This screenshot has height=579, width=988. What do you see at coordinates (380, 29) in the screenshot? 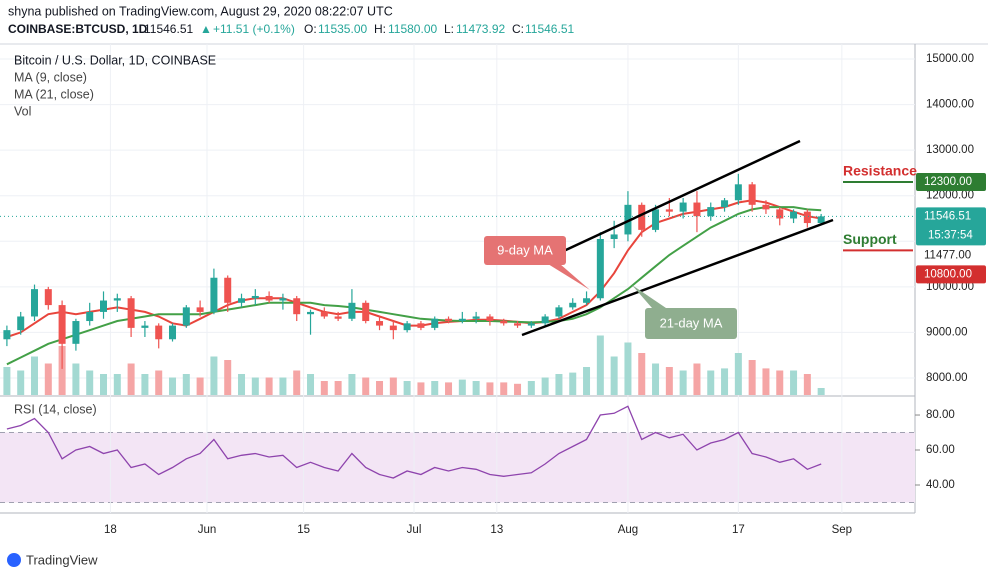
I see `ohlc-label: H:` at bounding box center [380, 29].